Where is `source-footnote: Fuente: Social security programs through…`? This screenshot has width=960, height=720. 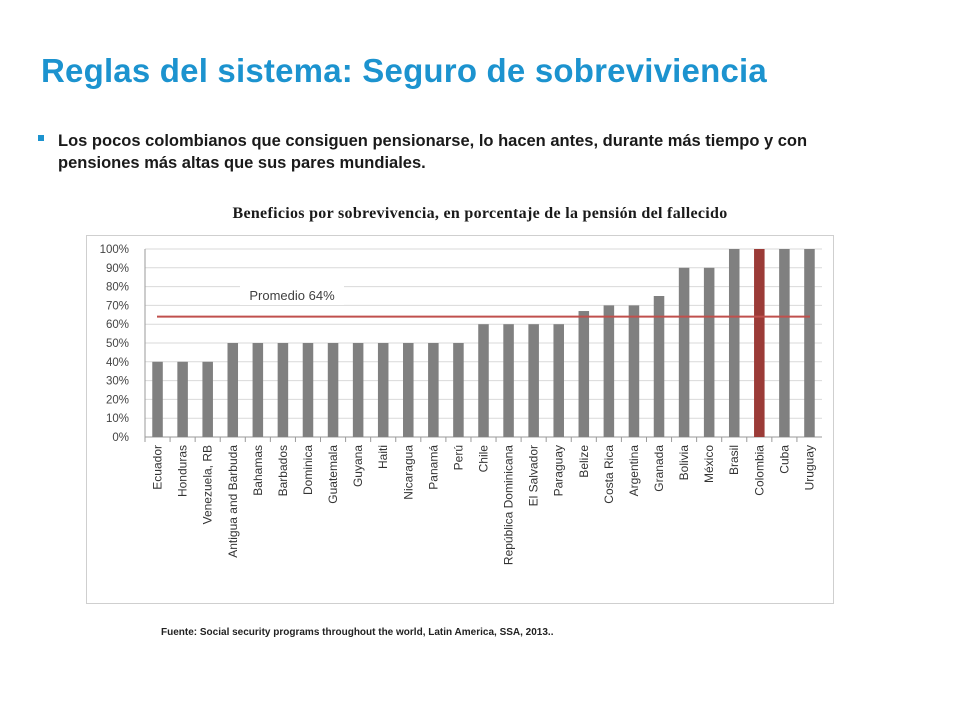 source-footnote: Fuente: Social security programs through… is located at coordinates (357, 632).